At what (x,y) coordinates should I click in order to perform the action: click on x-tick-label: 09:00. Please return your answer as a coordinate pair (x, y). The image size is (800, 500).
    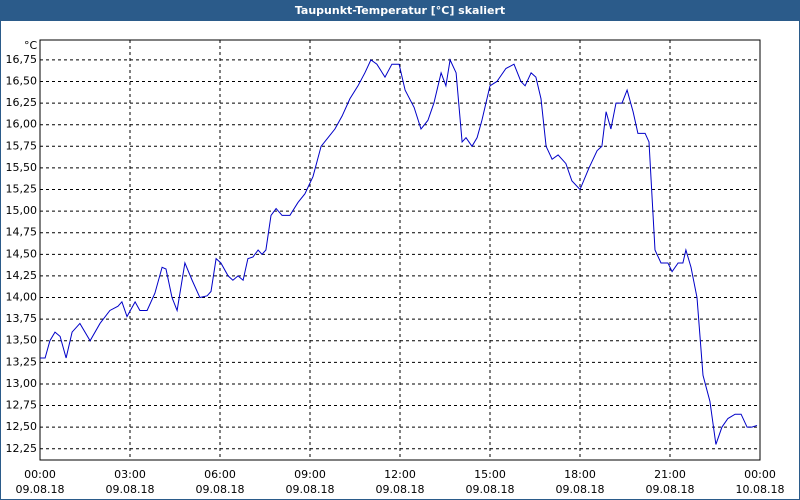
    Looking at the image, I should click on (310, 474).